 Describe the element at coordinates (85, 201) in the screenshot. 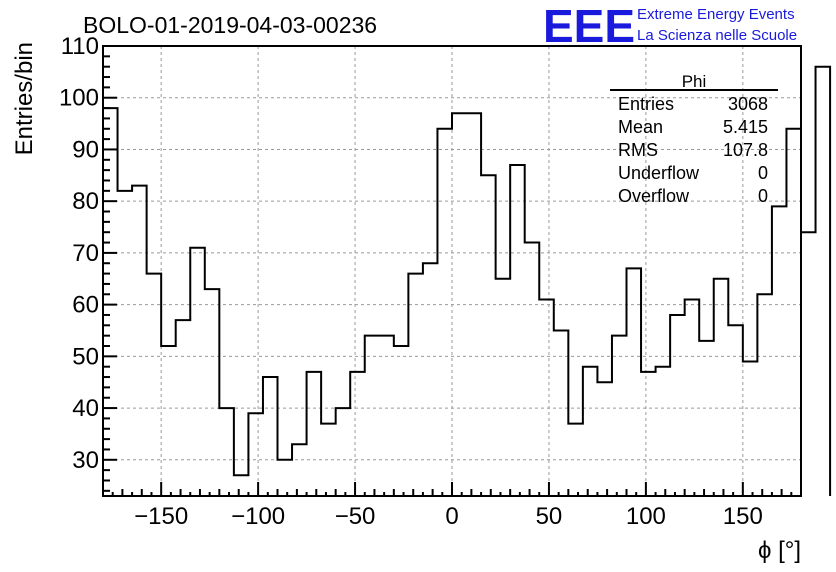

I see `y-tick-label: 80` at that location.